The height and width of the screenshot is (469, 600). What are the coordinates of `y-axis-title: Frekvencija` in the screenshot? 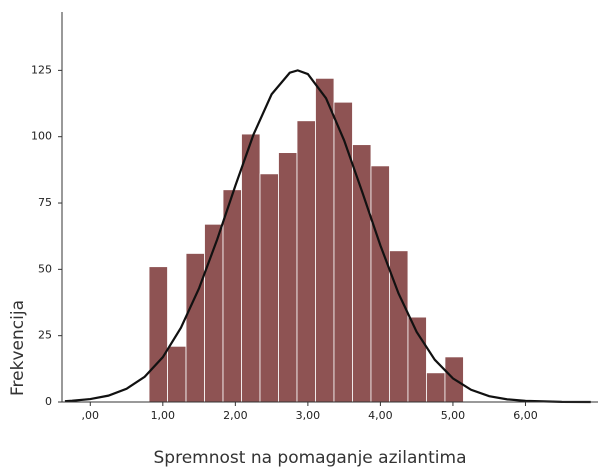 It's located at (18, 348).